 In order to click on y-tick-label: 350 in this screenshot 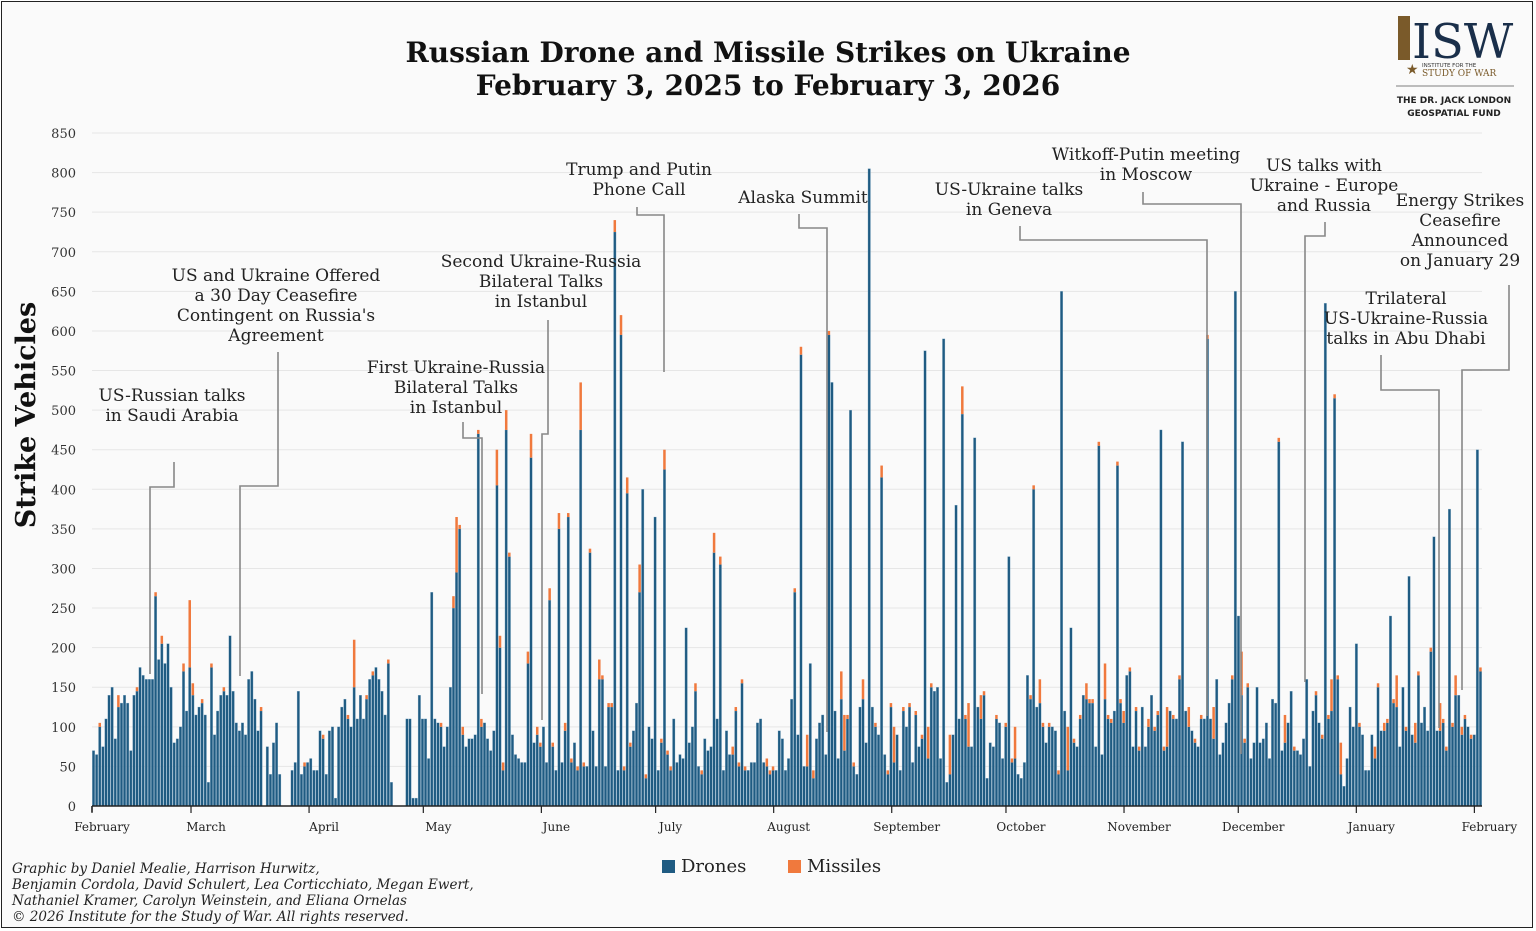, I will do `click(63, 530)`.